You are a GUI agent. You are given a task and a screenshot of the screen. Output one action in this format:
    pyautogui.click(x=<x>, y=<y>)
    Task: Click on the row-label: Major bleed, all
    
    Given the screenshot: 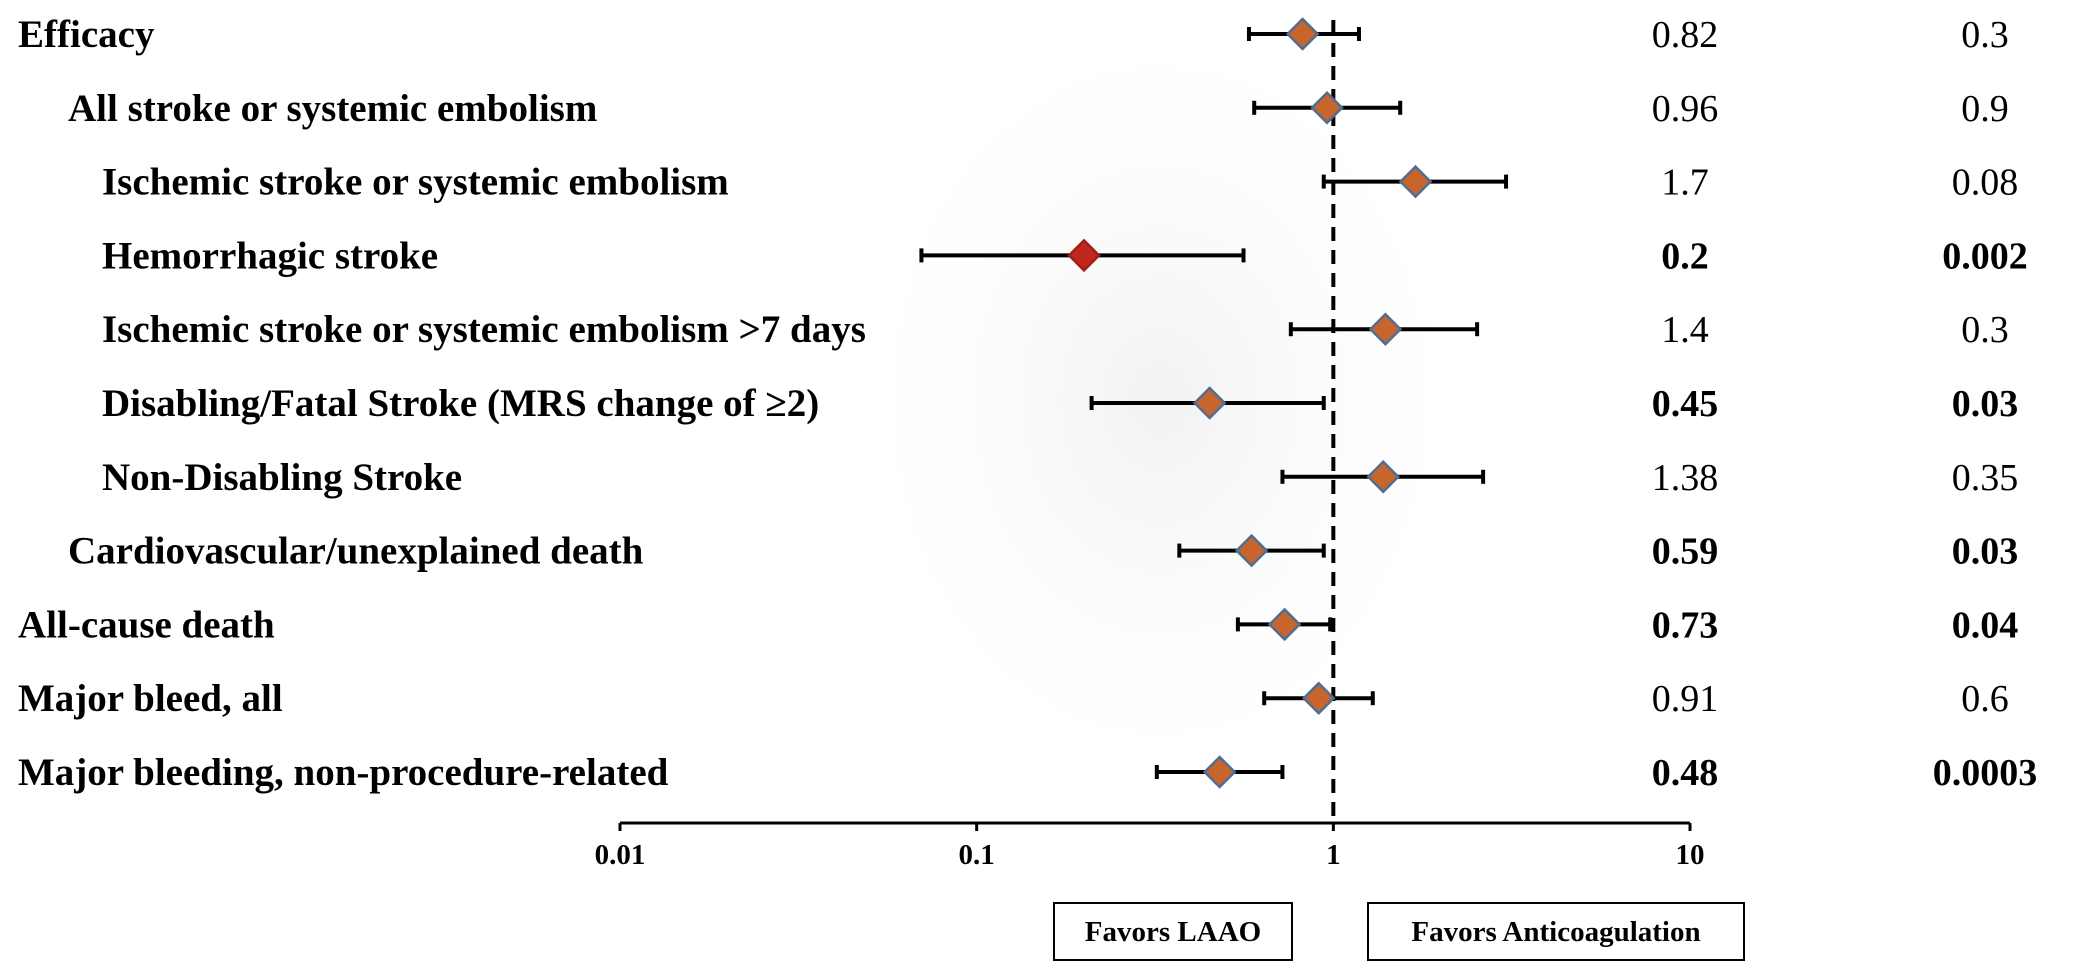 What is the action you would take?
    pyautogui.click(x=150, y=698)
    